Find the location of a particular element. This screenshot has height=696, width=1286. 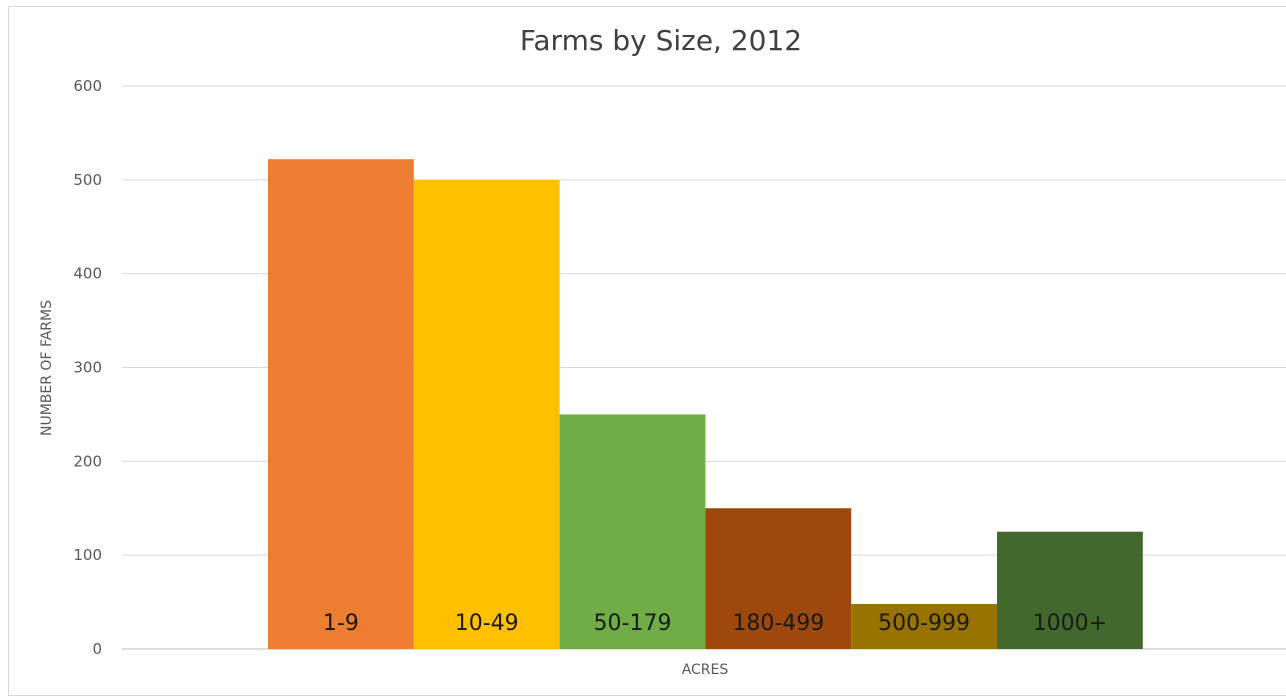

bar-category-labels: 1-9 10-49 50-179 180-499 500-999 1000+ is located at coordinates (715, 623).